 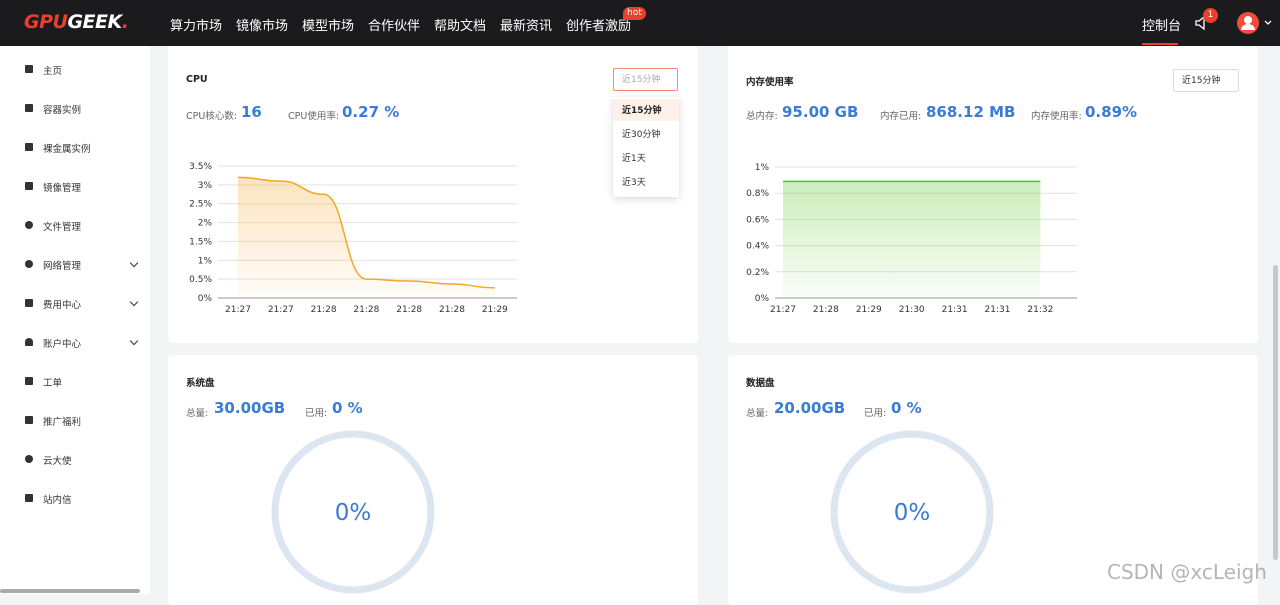 What do you see at coordinates (371, 112) in the screenshot?
I see `stat-value: 0.27 %` at bounding box center [371, 112].